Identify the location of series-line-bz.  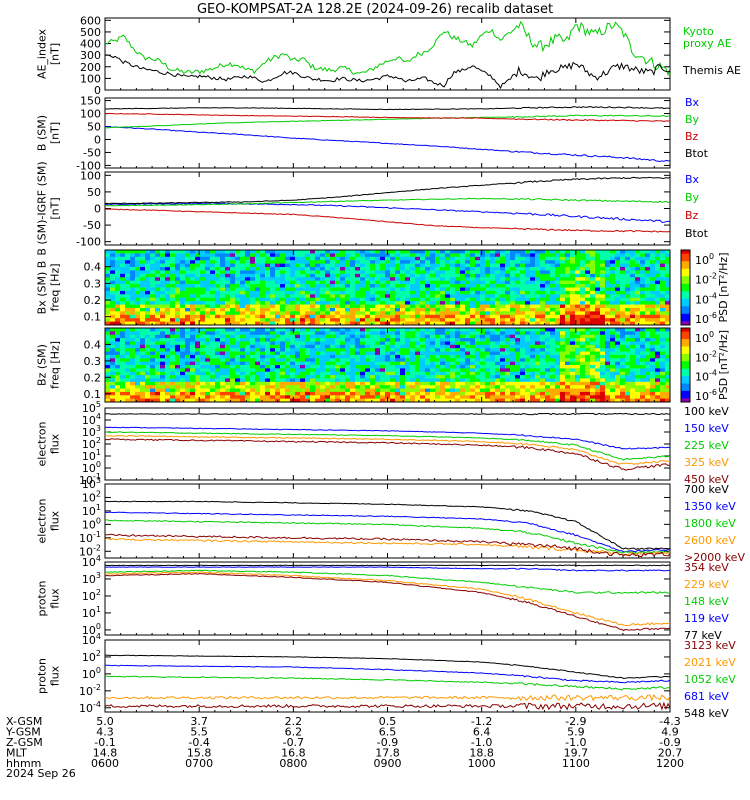
(387, 220).